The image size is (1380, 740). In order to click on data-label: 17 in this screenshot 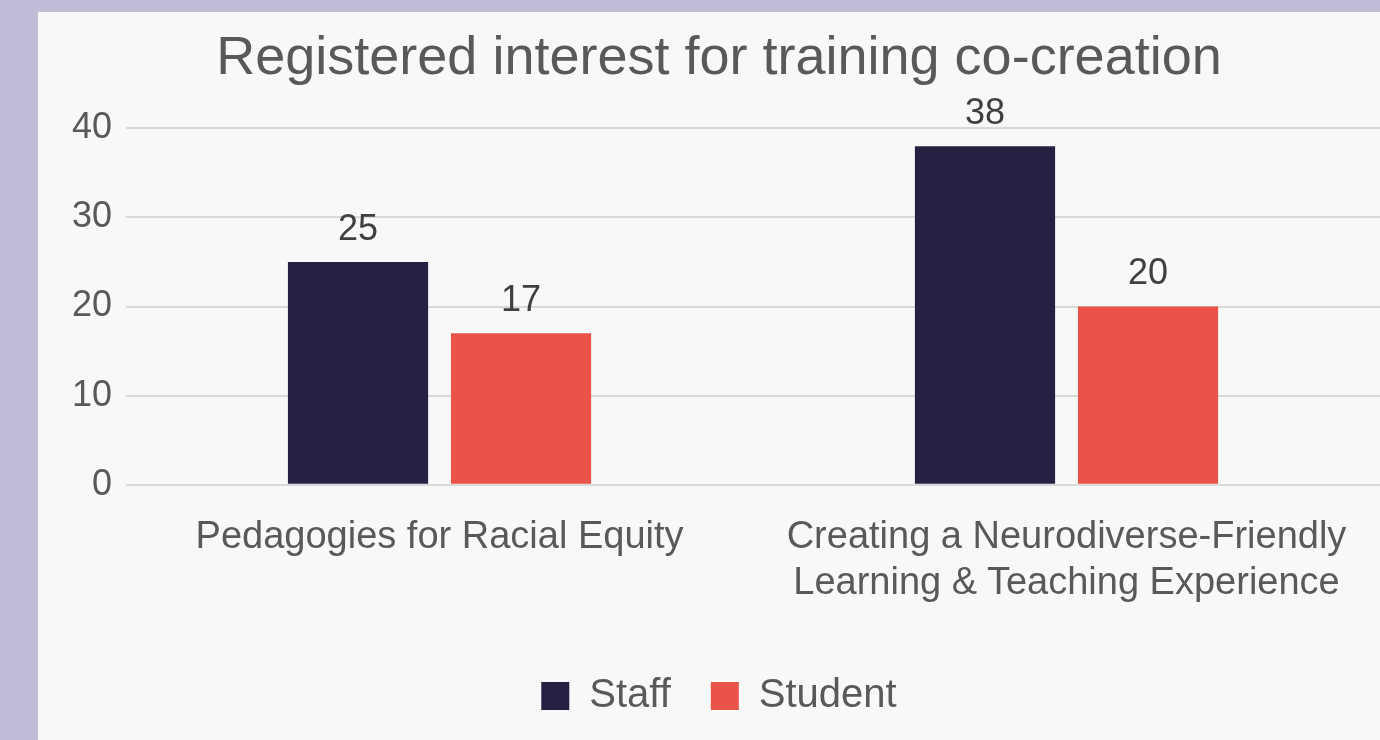, I will do `click(521, 299)`.